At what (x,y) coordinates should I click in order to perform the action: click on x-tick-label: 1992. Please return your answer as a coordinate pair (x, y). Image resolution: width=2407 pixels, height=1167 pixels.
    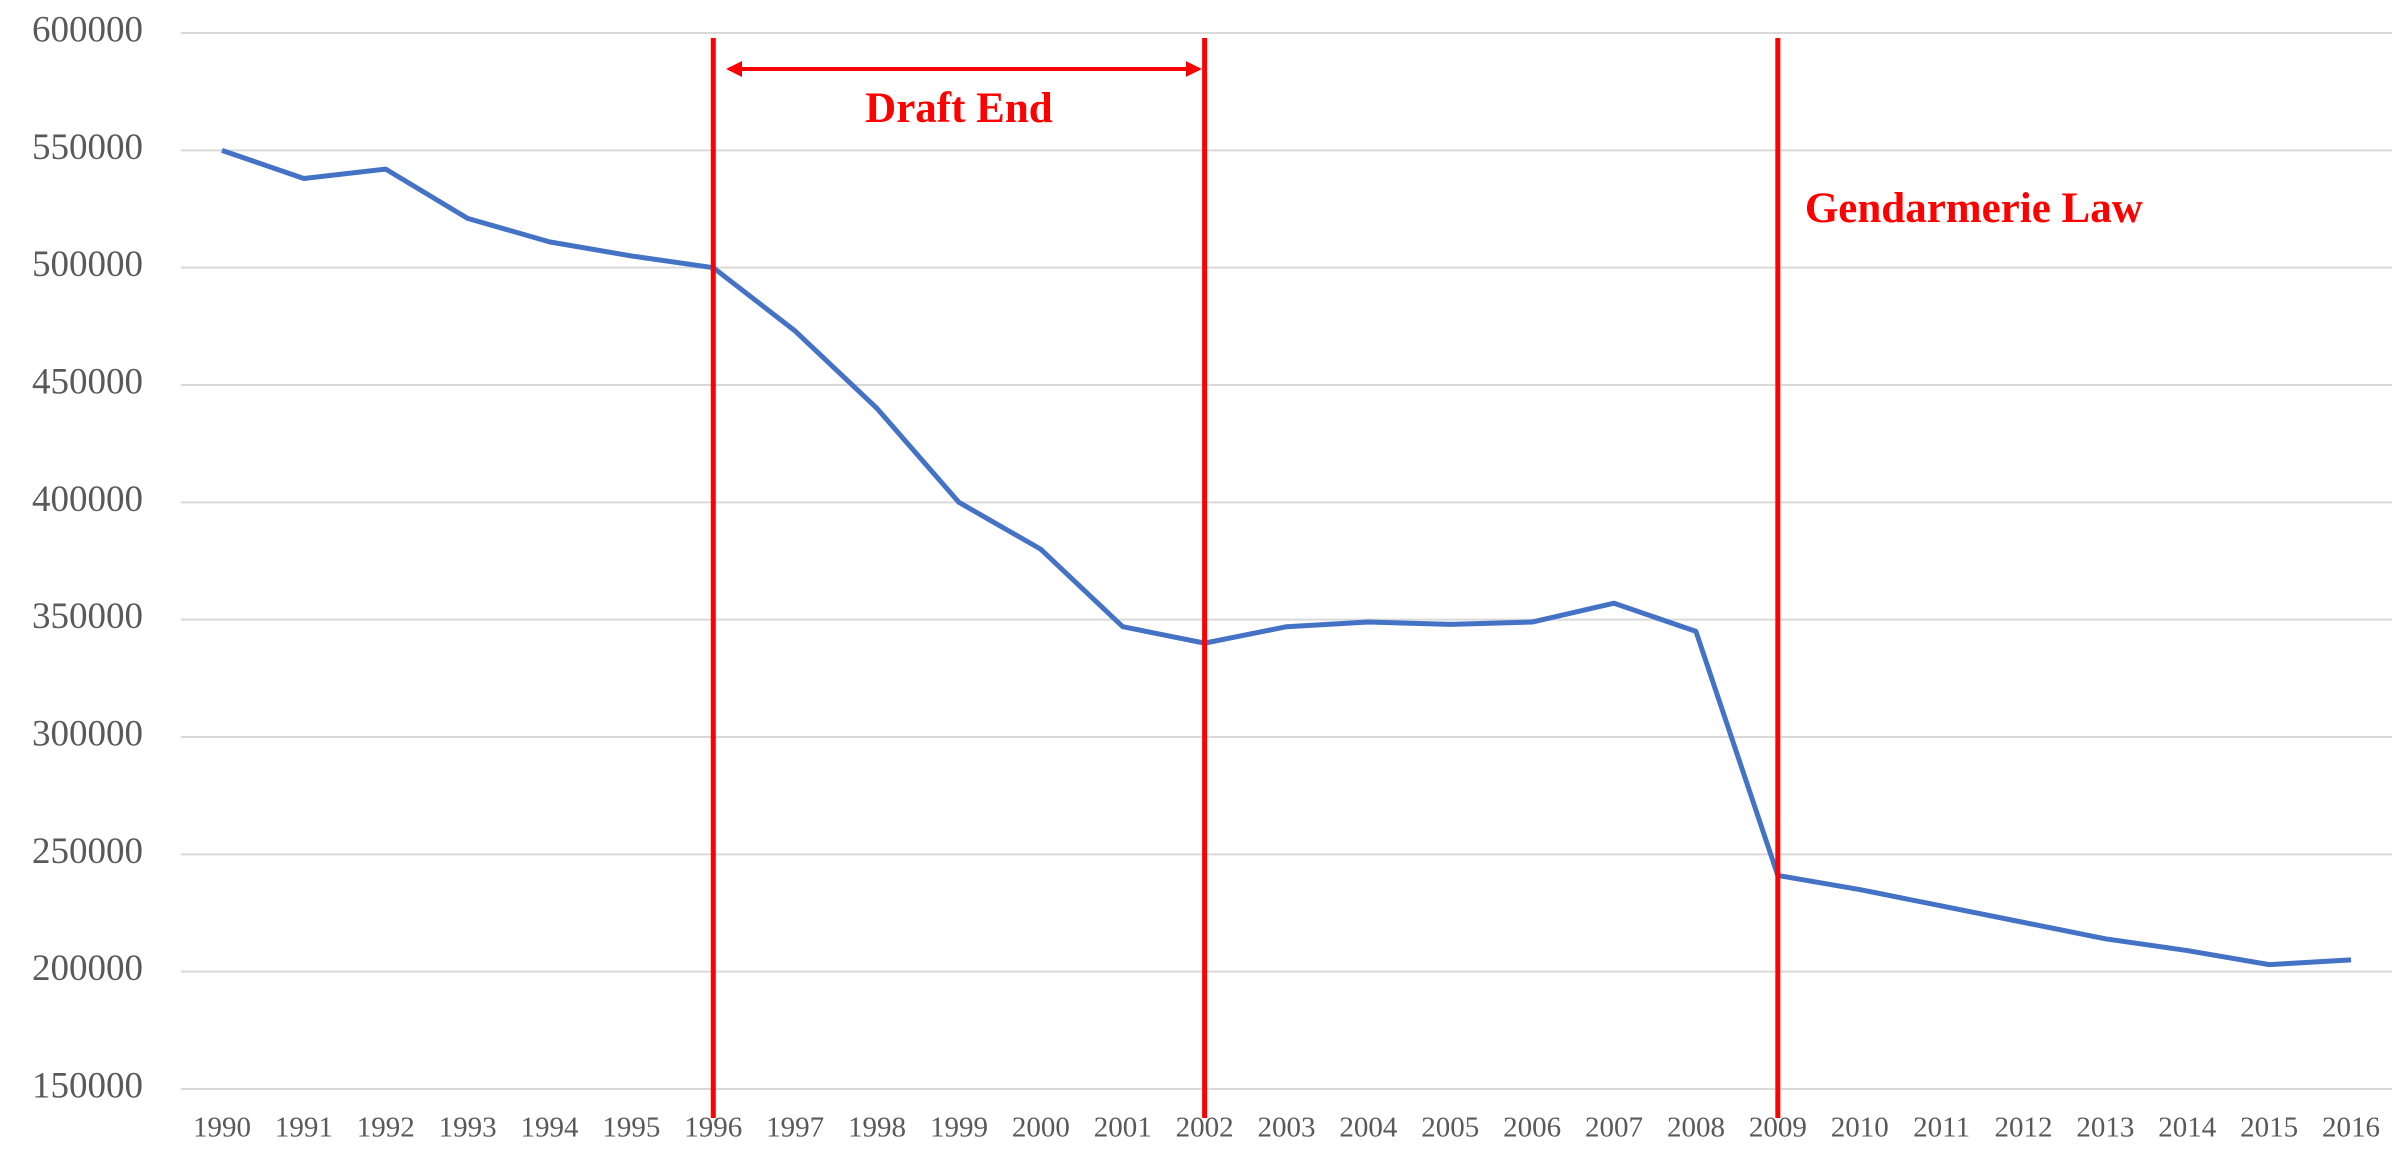
    Looking at the image, I should click on (386, 1128).